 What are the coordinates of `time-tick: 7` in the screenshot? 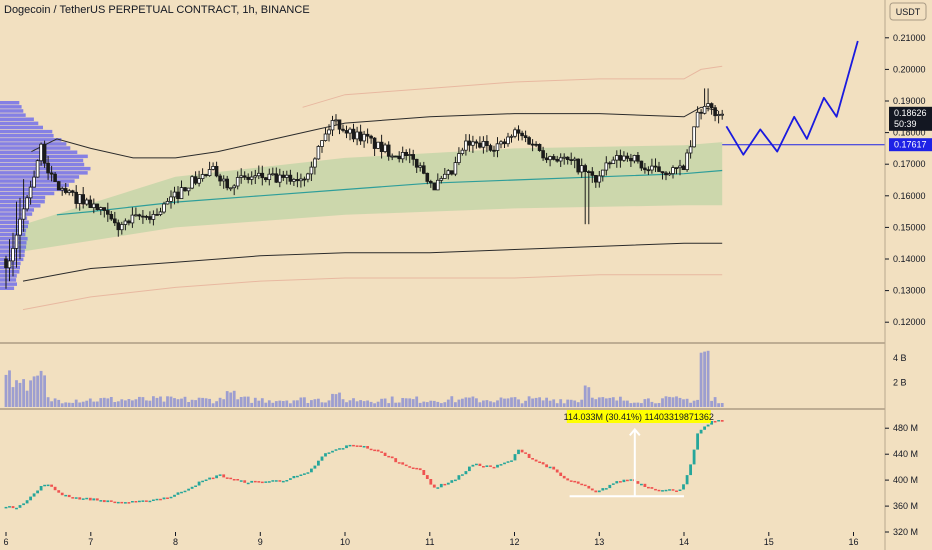 It's located at (90, 539).